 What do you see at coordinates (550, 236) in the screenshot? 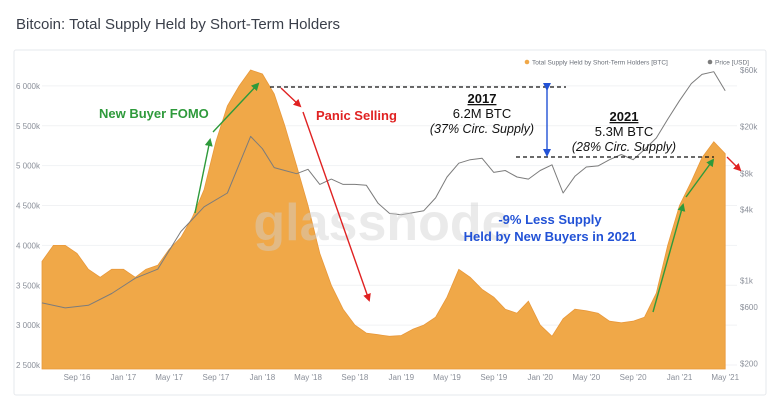
I see `annotation-less-supply-line-2: Held by New Buyers in 2021` at bounding box center [550, 236].